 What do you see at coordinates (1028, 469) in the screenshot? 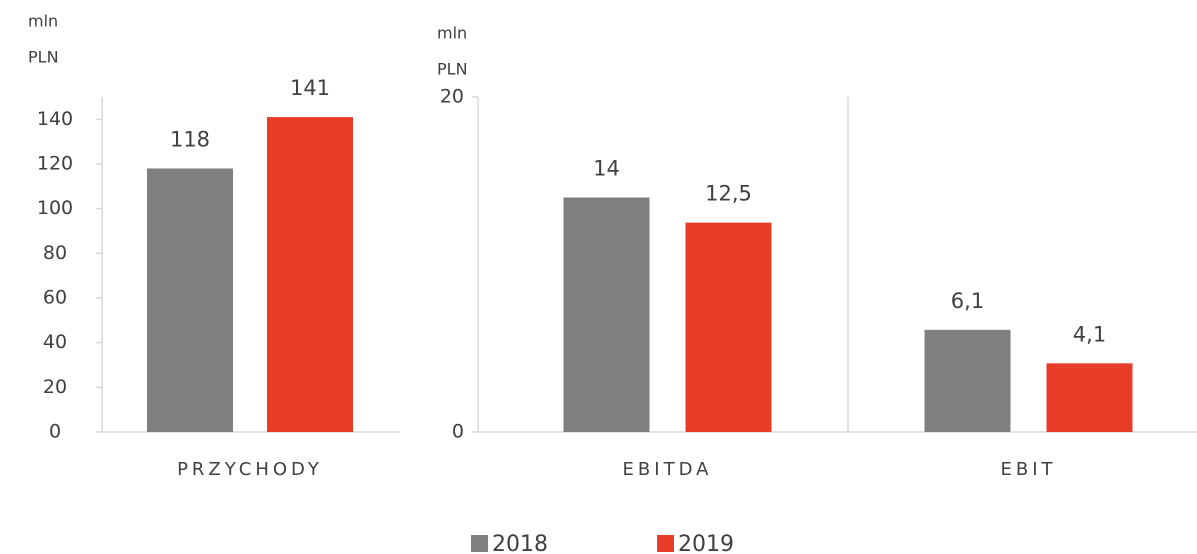
I see `x-tick-label: EBIT` at bounding box center [1028, 469].